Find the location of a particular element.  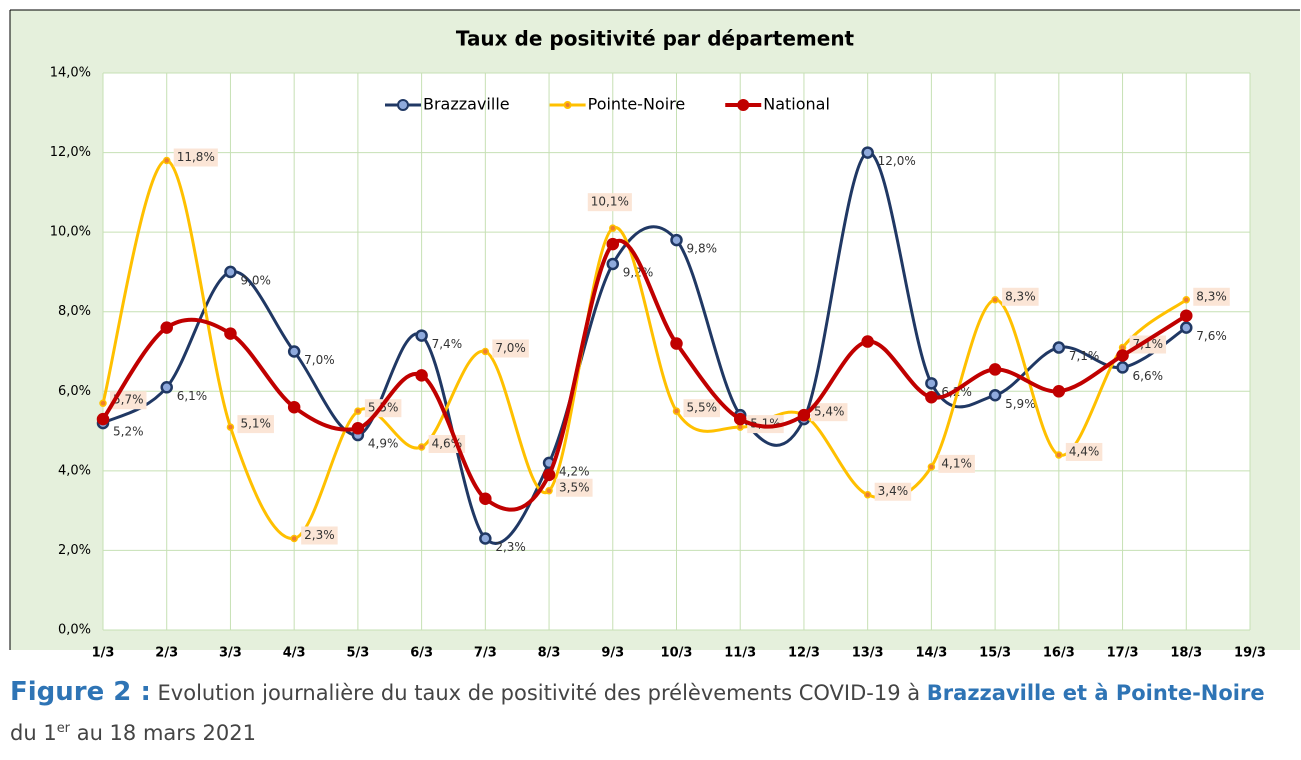

caption-label: Figure 2 : is located at coordinates (80, 692).